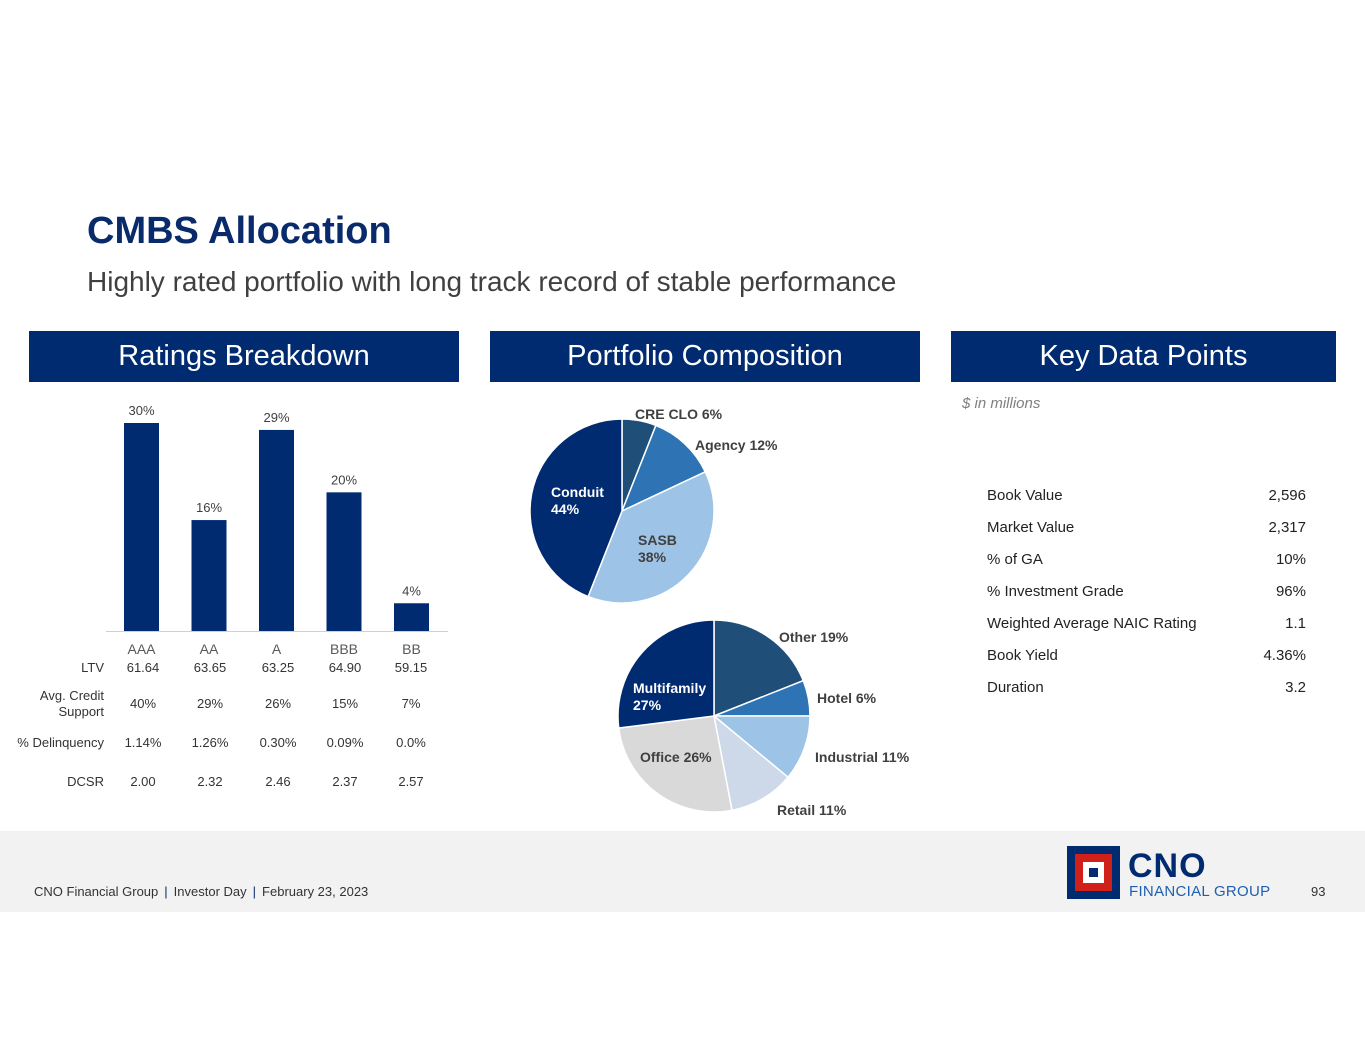 Image resolution: width=1365 pixels, height=1055 pixels. What do you see at coordinates (1287, 527) in the screenshot?
I see `key-data-value: 2,317` at bounding box center [1287, 527].